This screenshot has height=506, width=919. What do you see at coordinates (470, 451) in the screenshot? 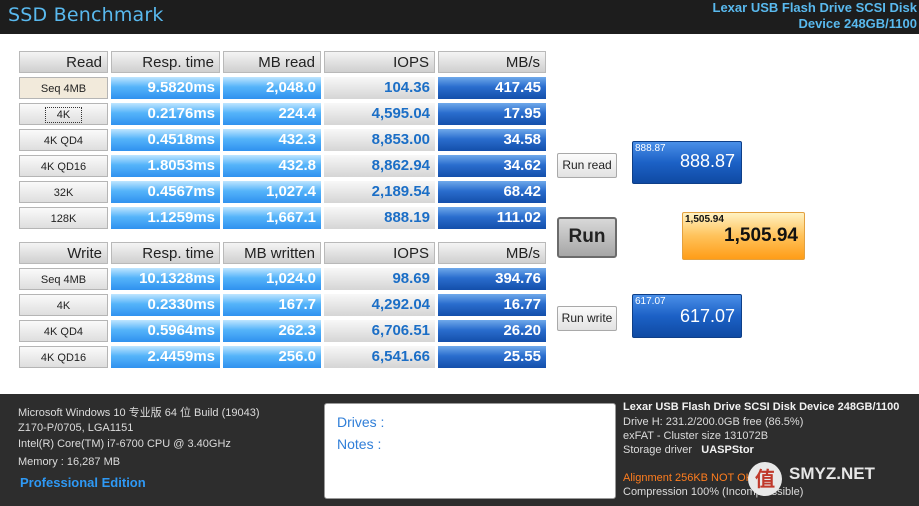
I see `notes-box: Drives : Notes :` at bounding box center [470, 451].